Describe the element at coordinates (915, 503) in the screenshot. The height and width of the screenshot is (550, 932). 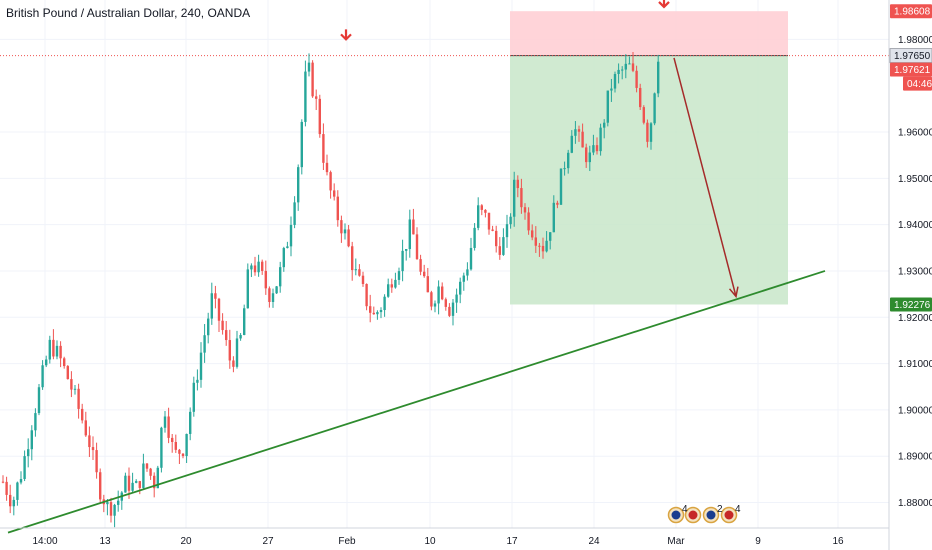
I see `y-tick-label: 1.88000` at that location.